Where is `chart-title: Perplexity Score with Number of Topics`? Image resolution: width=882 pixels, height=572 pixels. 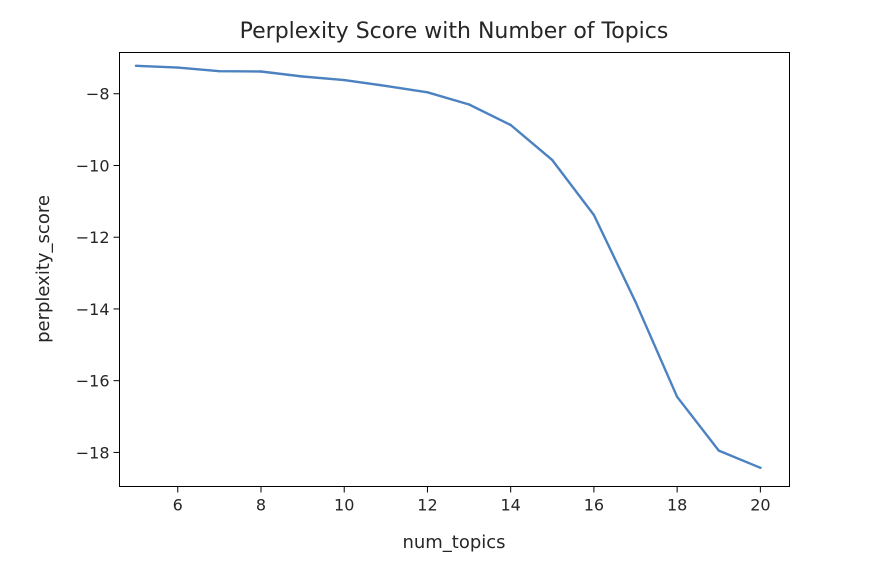
chart-title: Perplexity Score with Number of Topics is located at coordinates (454, 31).